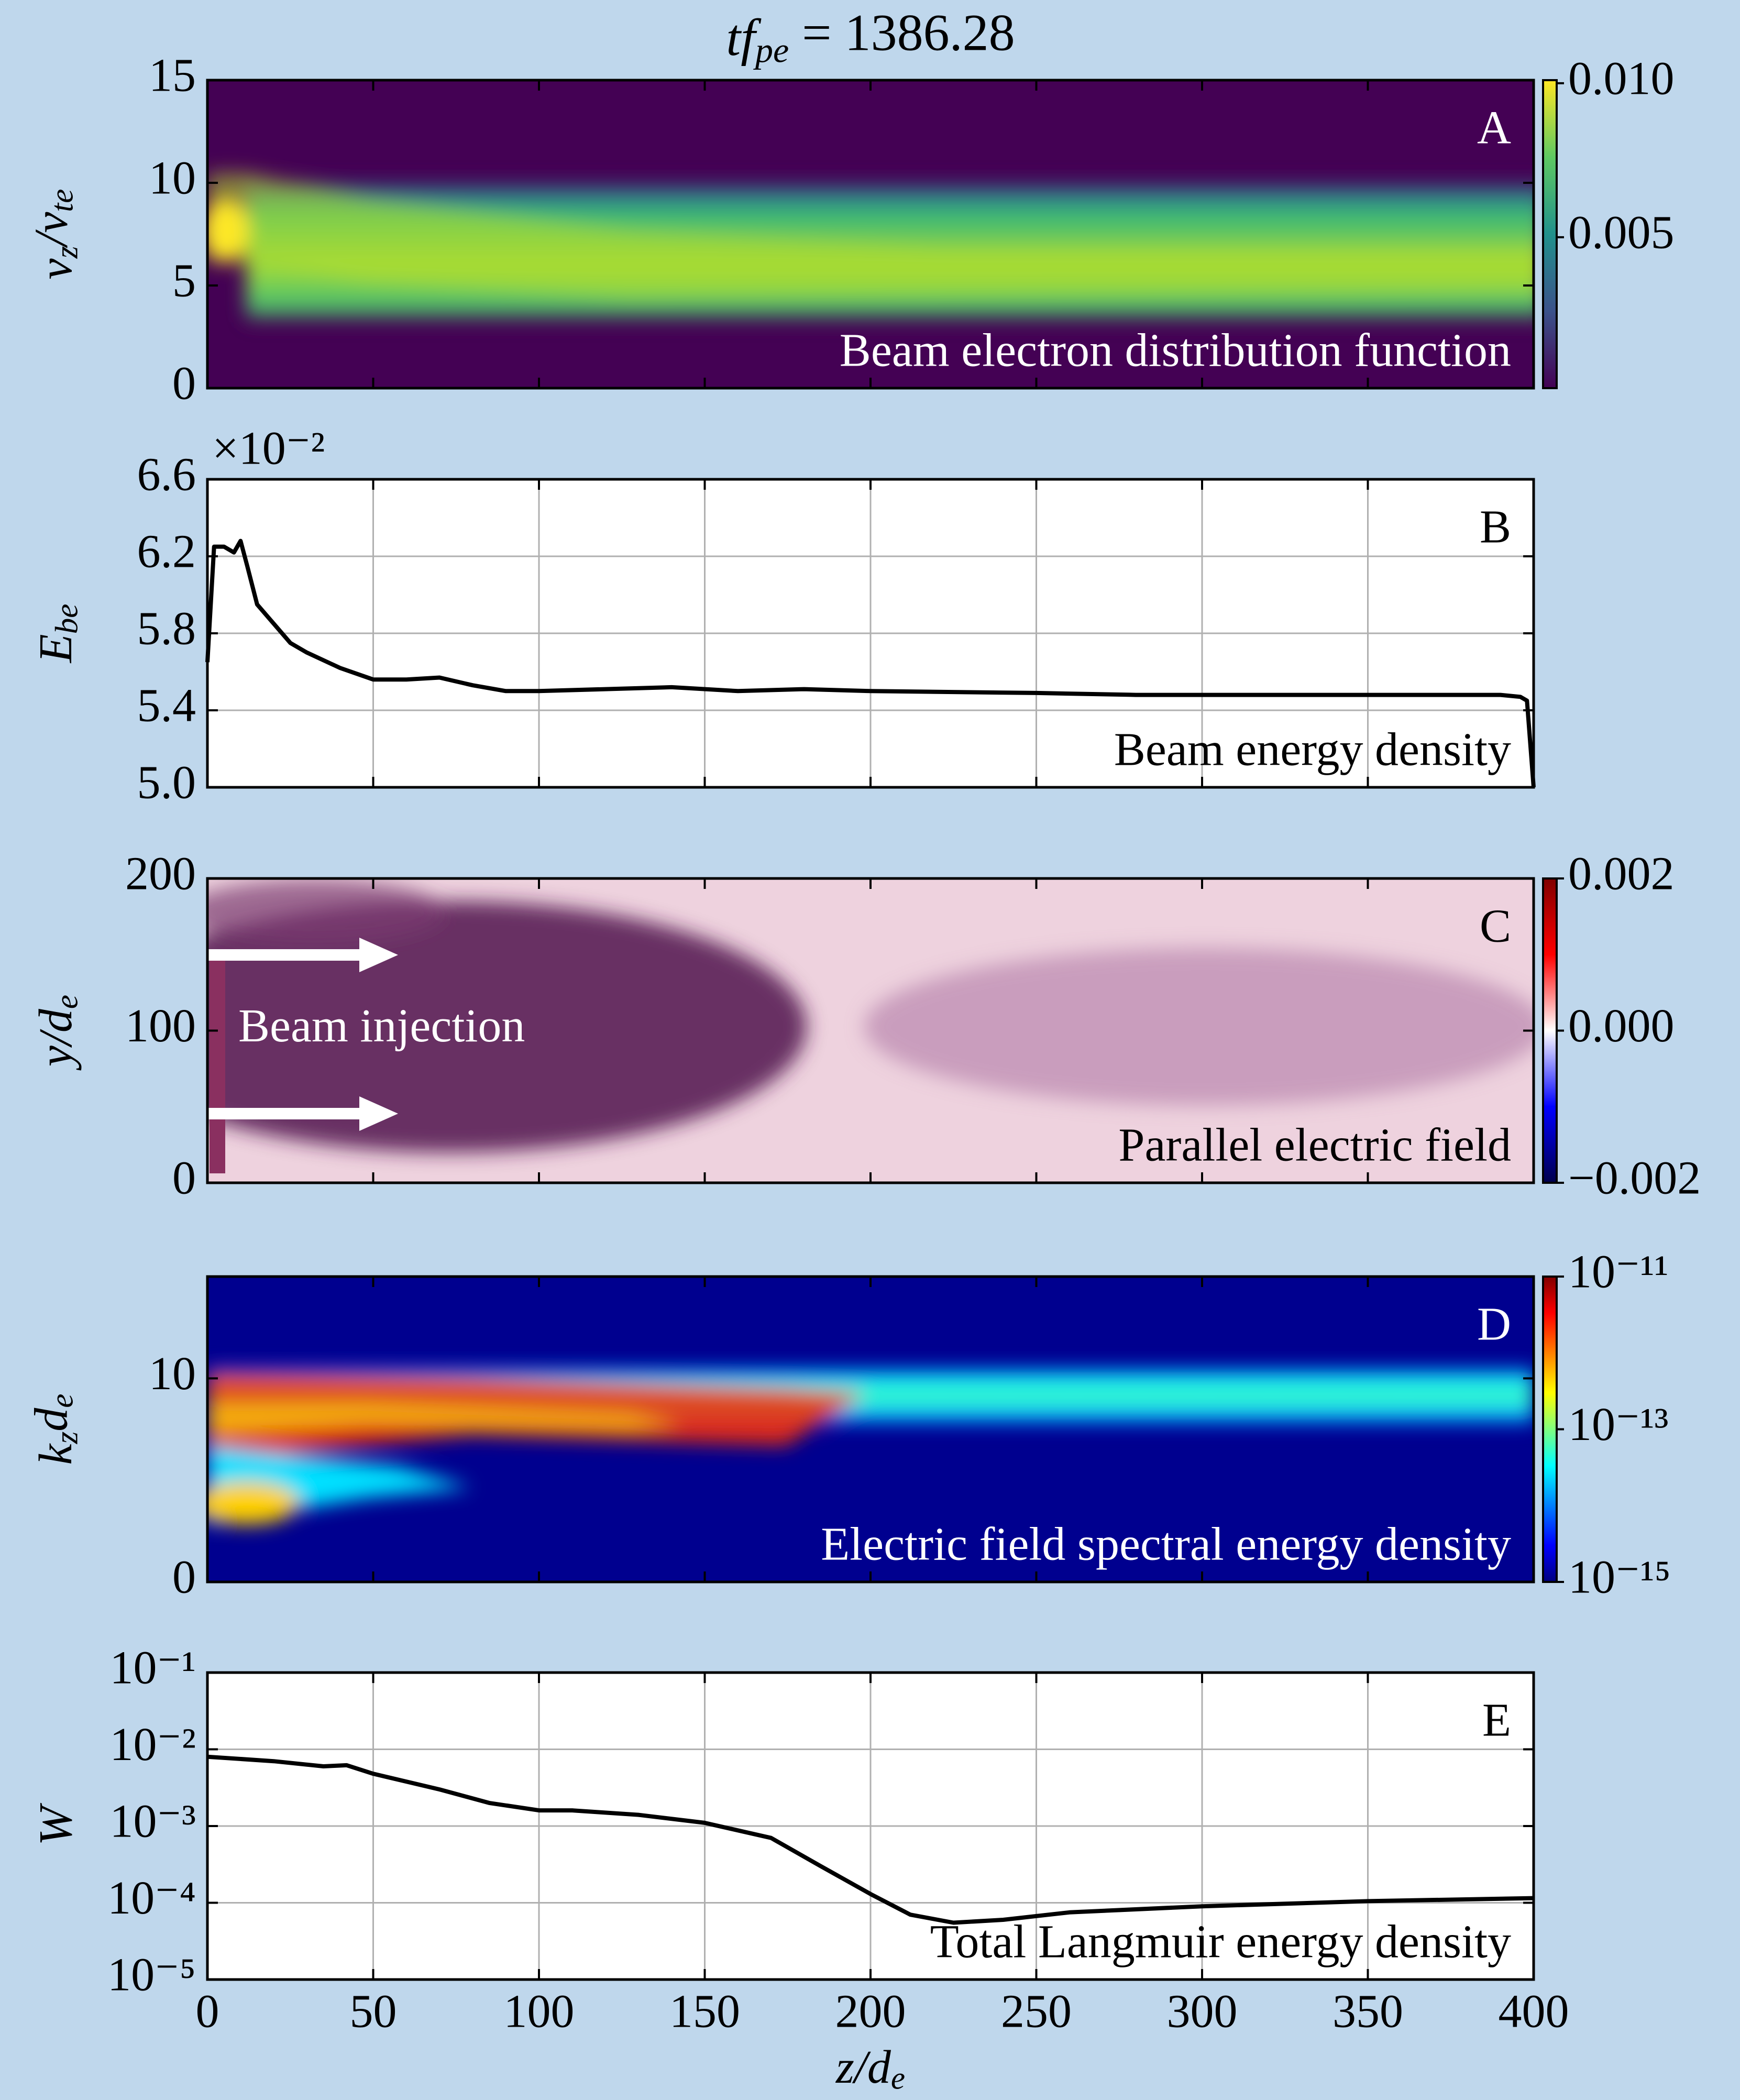 The image size is (1740, 2100). What do you see at coordinates (153, 1822) in the screenshot?
I see `y-tick-label: 10⁻³` at bounding box center [153, 1822].